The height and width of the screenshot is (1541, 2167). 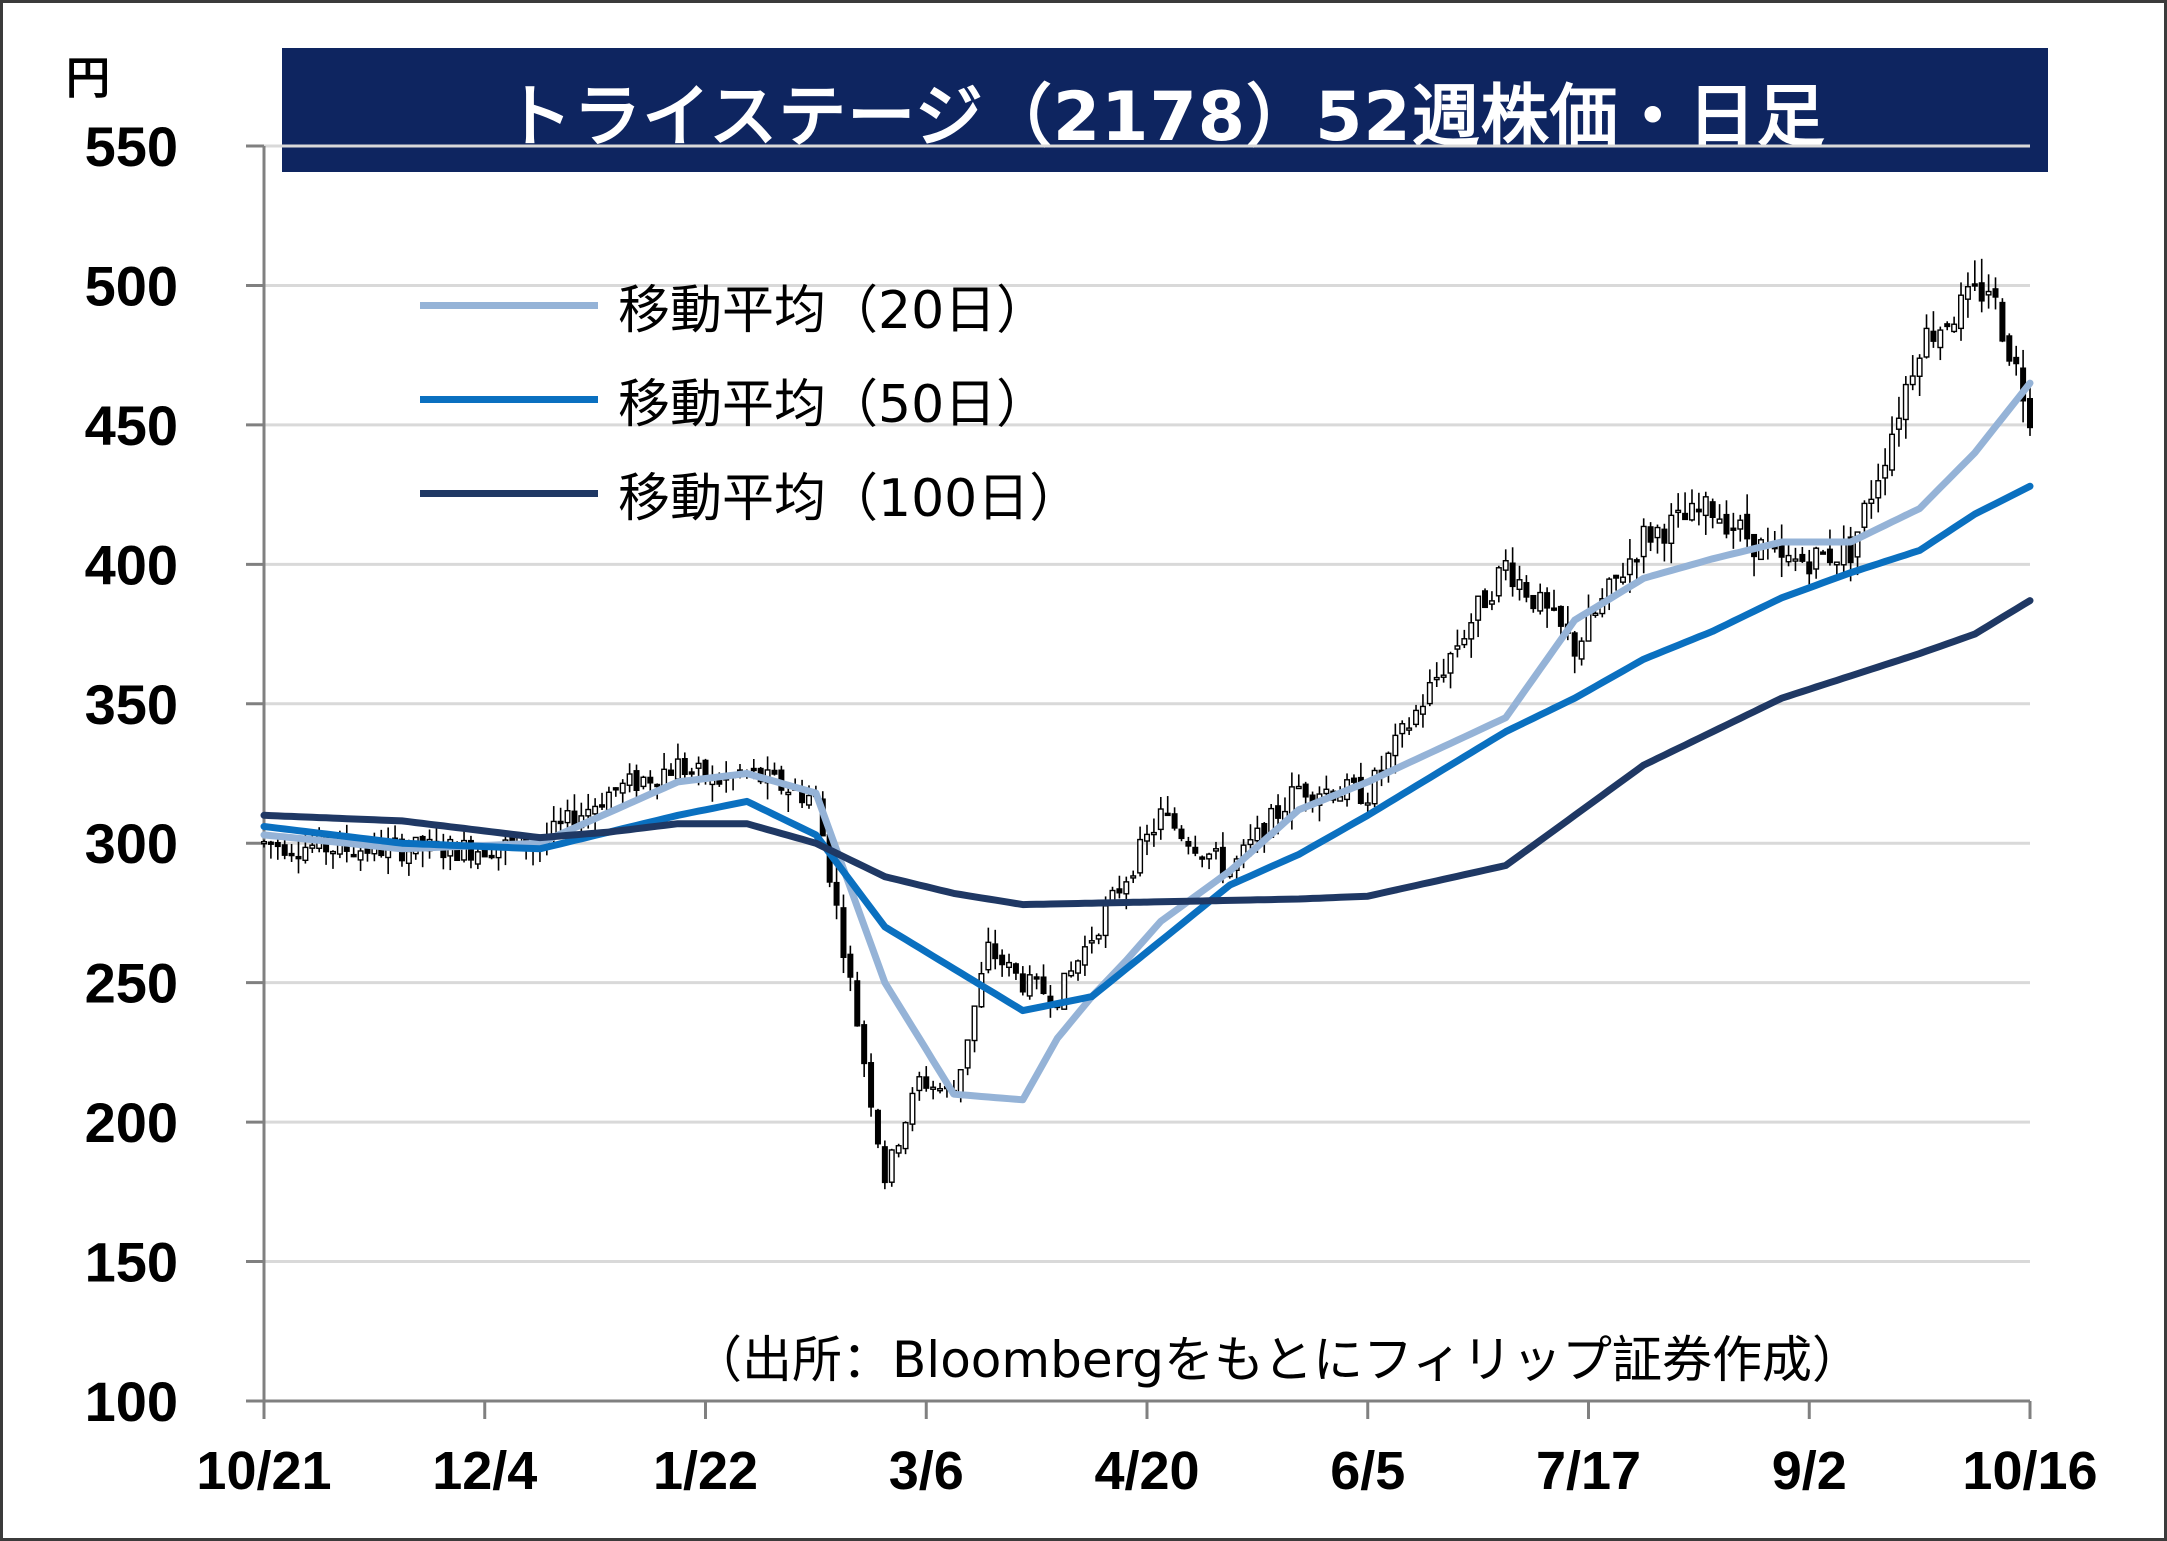 What do you see at coordinates (131, 564) in the screenshot?
I see `y-tick-label: 400` at bounding box center [131, 564].